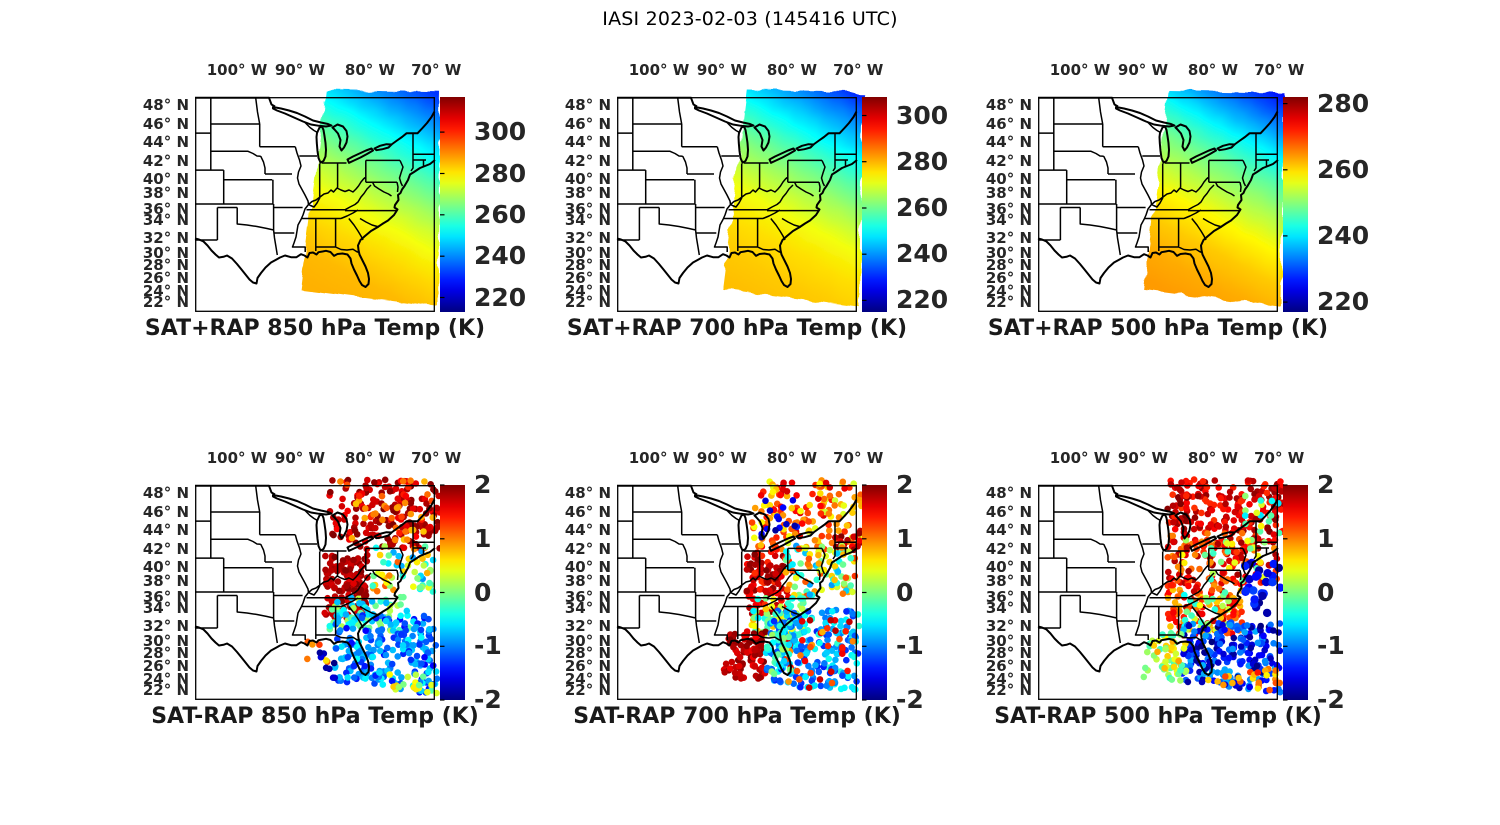  I want to click on difference-scatter-points, so click(792, 585).